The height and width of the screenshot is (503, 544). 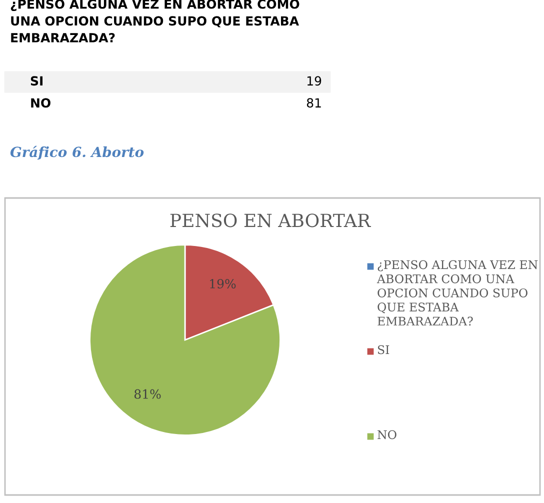 What do you see at coordinates (271, 221) in the screenshot?
I see `chart-title: PENSO EN ABORTAR` at bounding box center [271, 221].